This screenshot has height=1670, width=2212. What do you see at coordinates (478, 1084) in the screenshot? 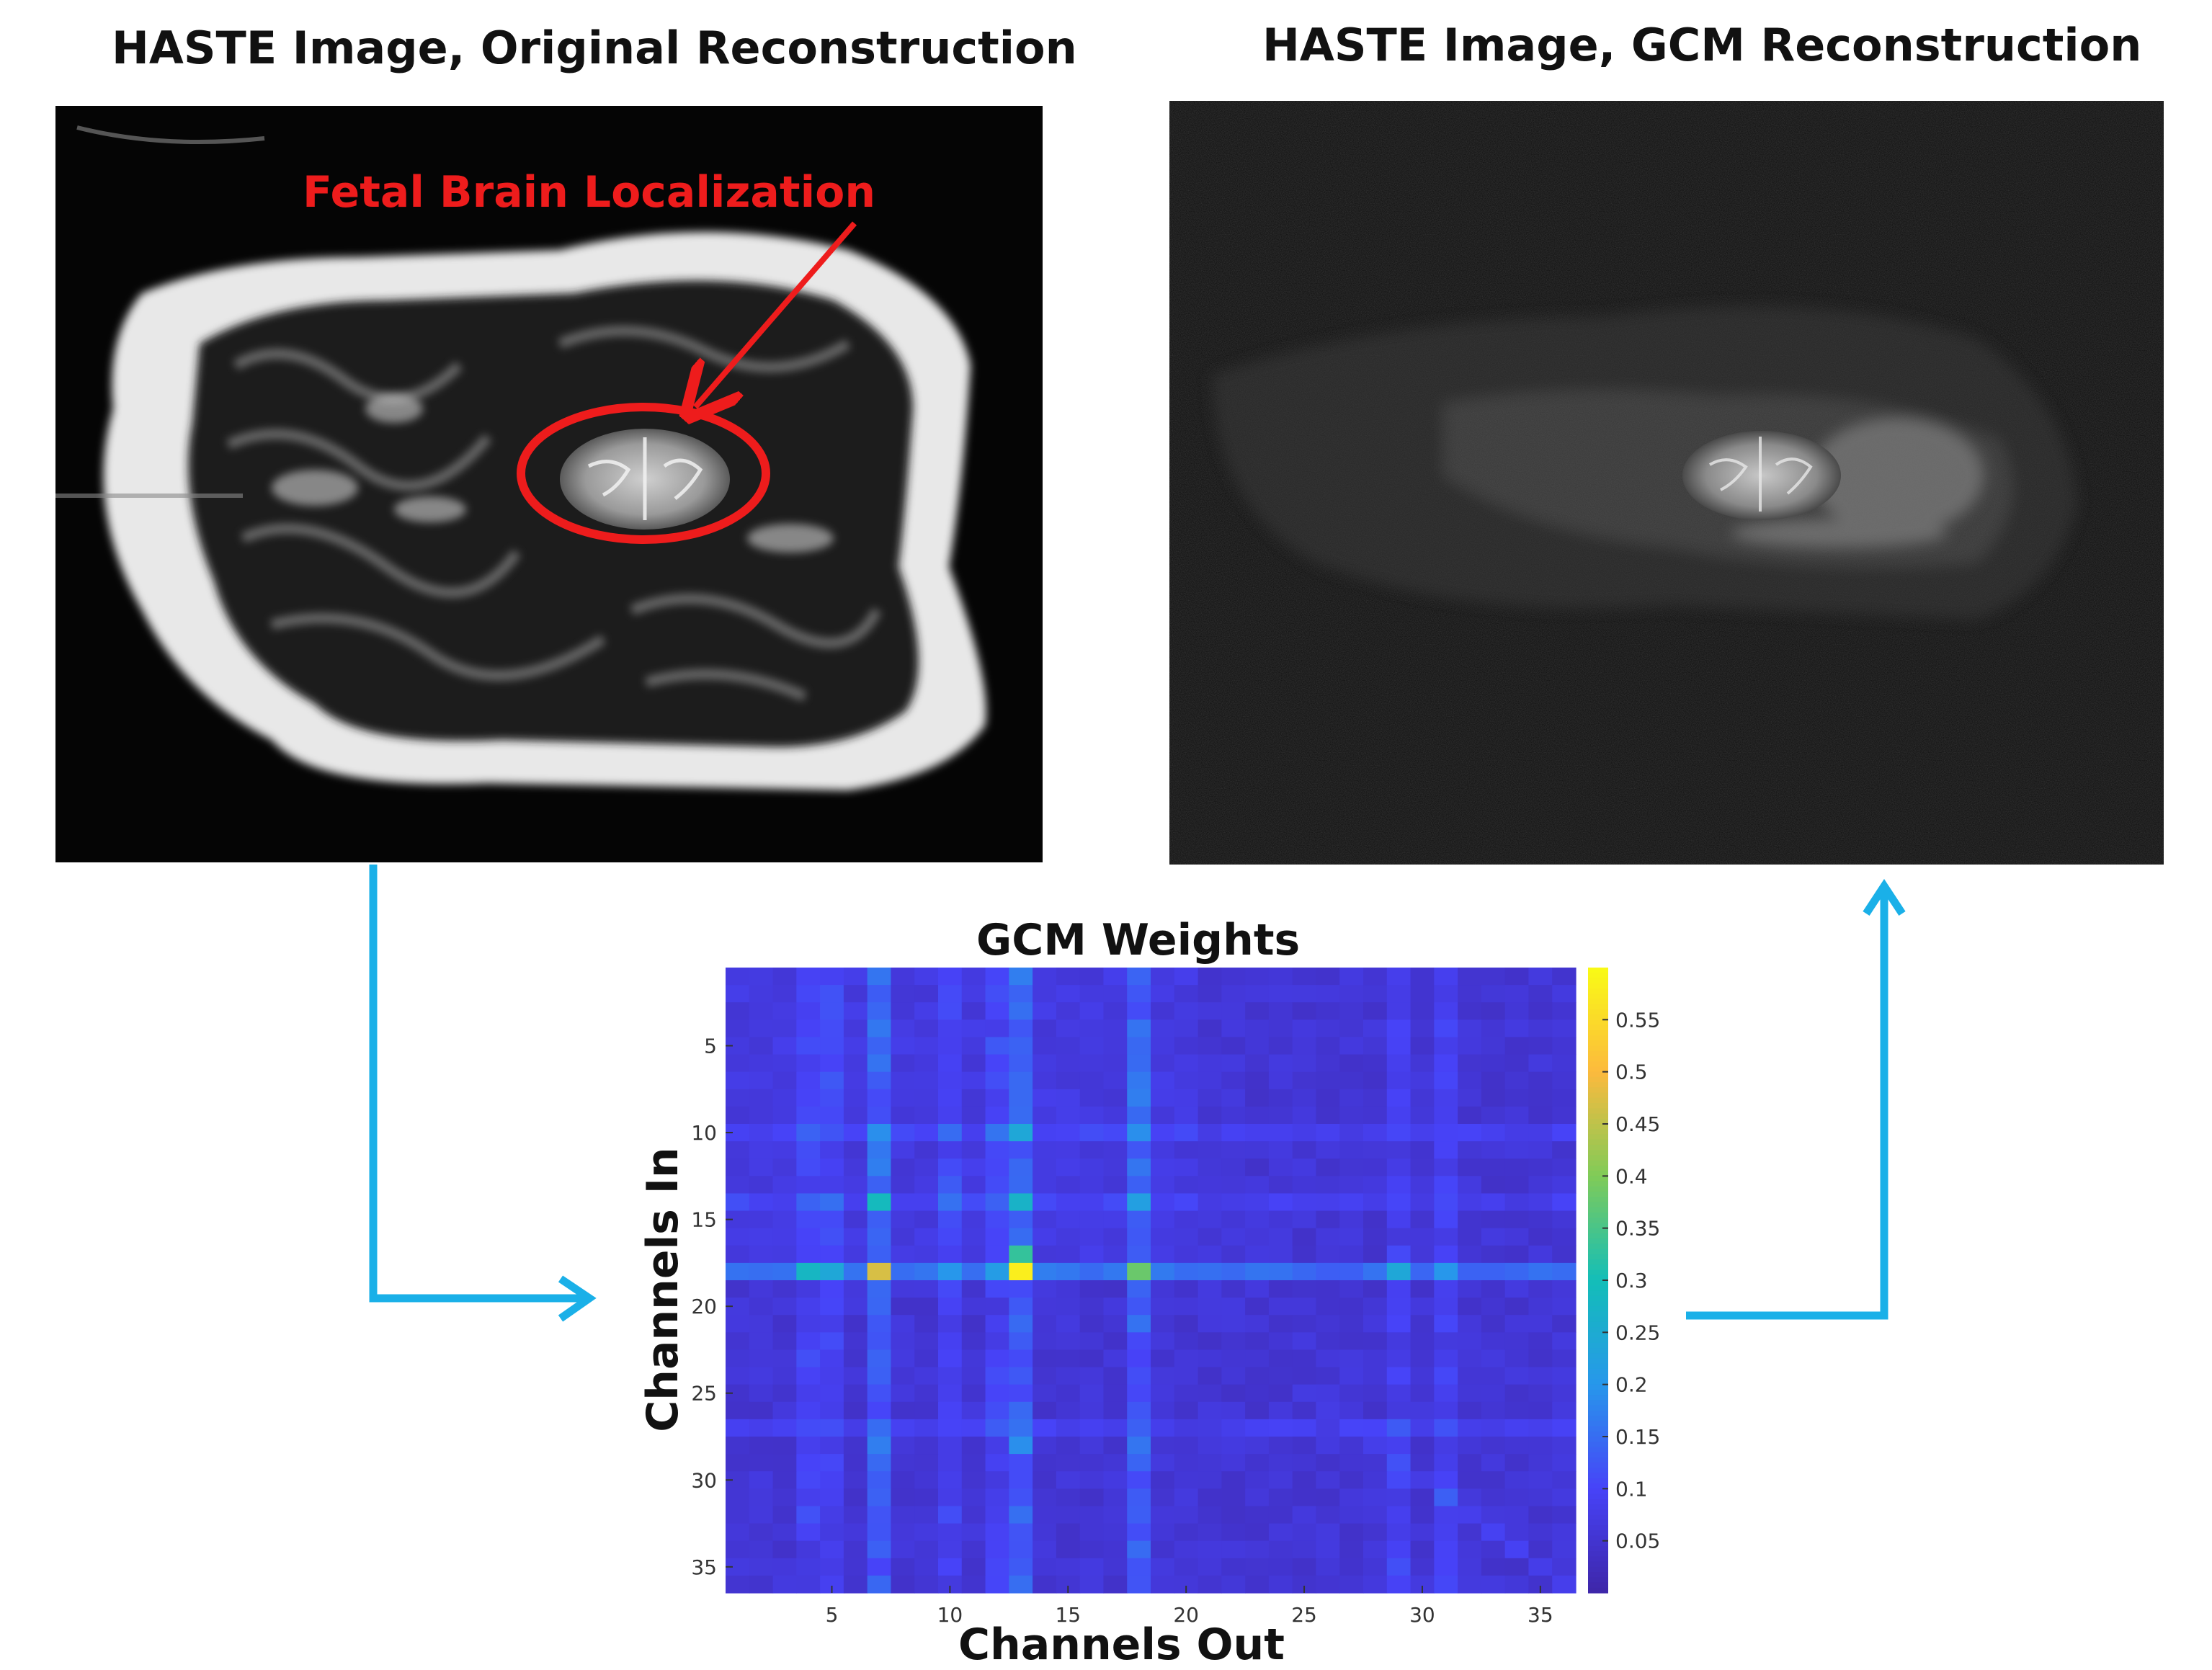
I see `input-flow-arrow` at bounding box center [478, 1084].